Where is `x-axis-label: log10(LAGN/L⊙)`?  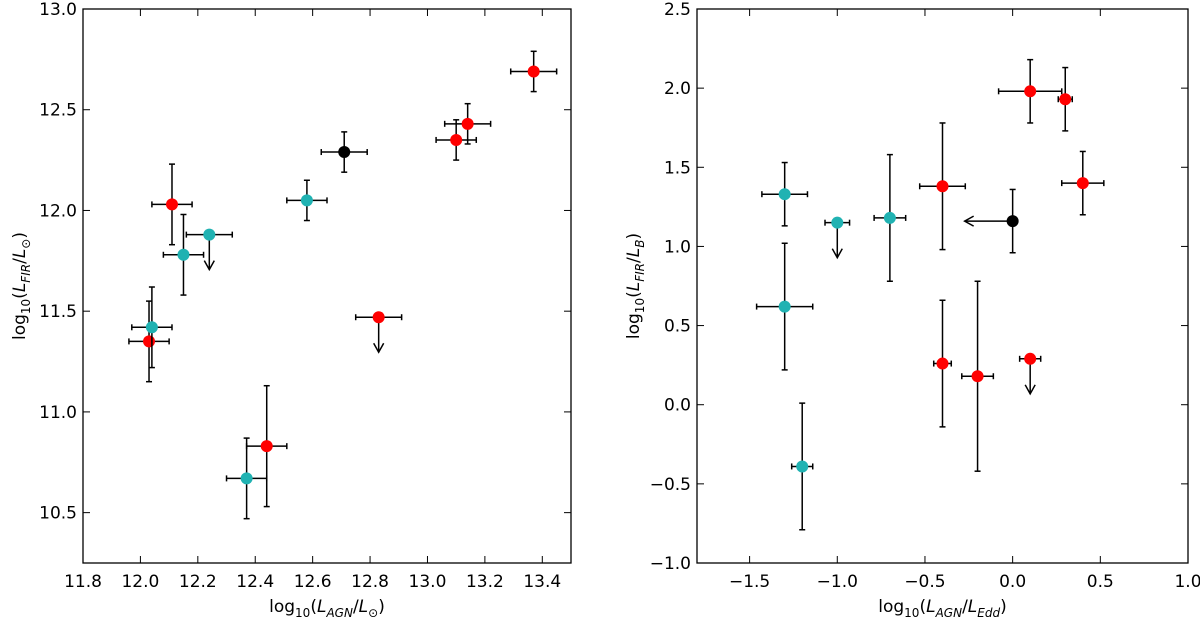 x-axis-label: log10(LAGN/L⊙) is located at coordinates (327, 607).